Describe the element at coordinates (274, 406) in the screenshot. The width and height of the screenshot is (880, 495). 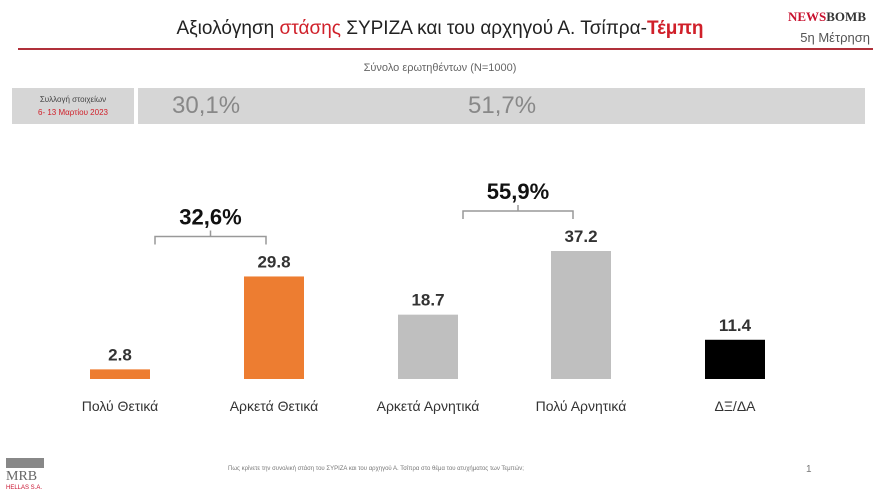
I see `category-label: Αρκετά Θετικά` at that location.